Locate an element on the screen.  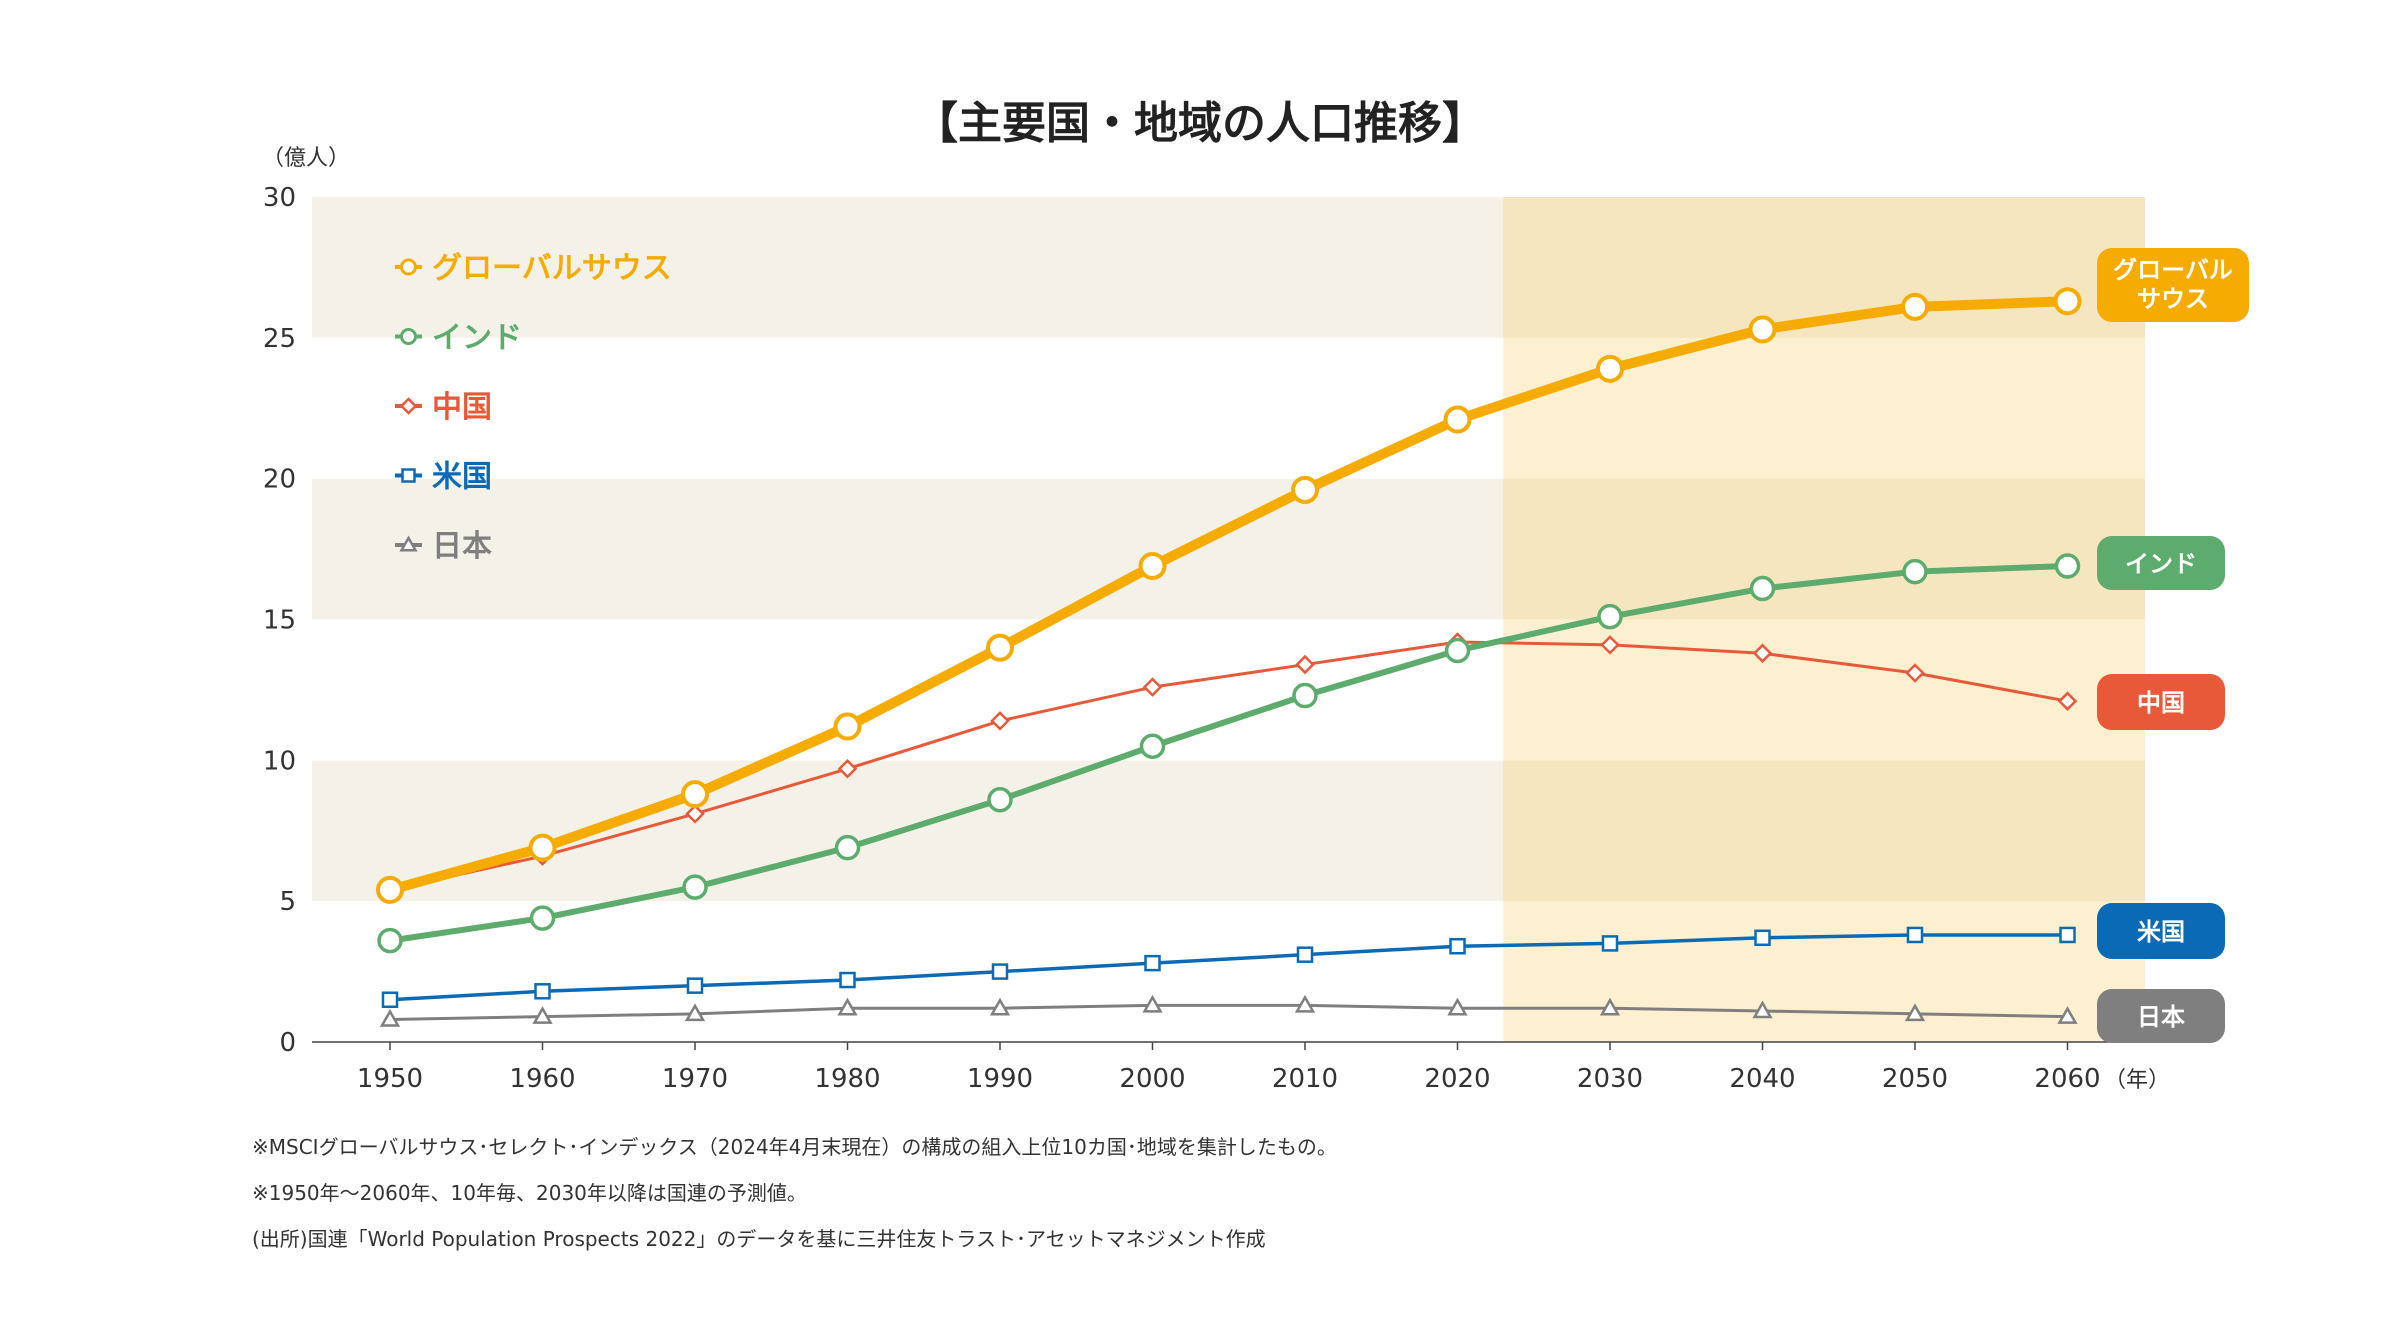
y-tick-label: 10 is located at coordinates (279, 761).